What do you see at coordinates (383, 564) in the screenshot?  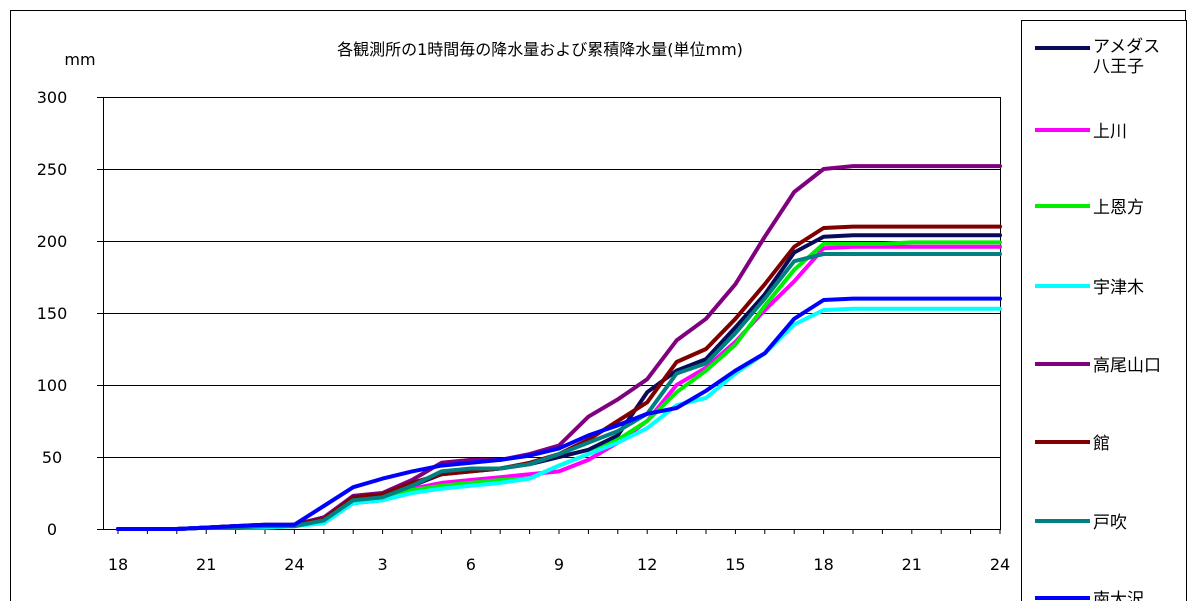 I see `x-tick-label: 3` at bounding box center [383, 564].